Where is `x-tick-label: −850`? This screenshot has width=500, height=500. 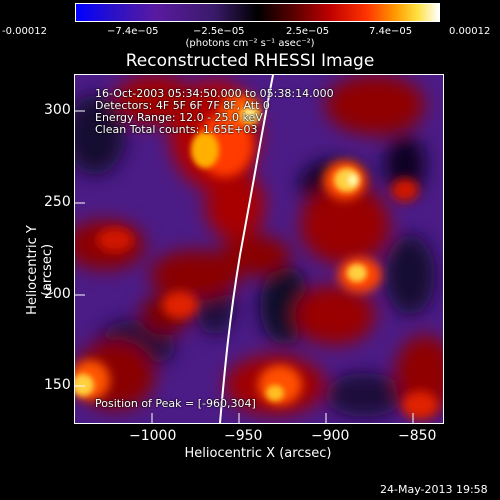 x-tick-label: −850 is located at coordinates (417, 436).